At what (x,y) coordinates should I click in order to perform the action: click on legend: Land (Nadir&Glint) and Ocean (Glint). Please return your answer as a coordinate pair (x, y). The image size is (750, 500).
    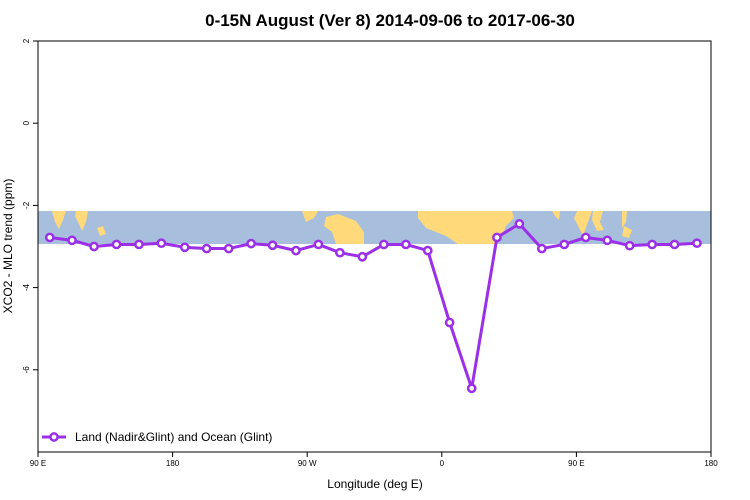
    Looking at the image, I should click on (157, 437).